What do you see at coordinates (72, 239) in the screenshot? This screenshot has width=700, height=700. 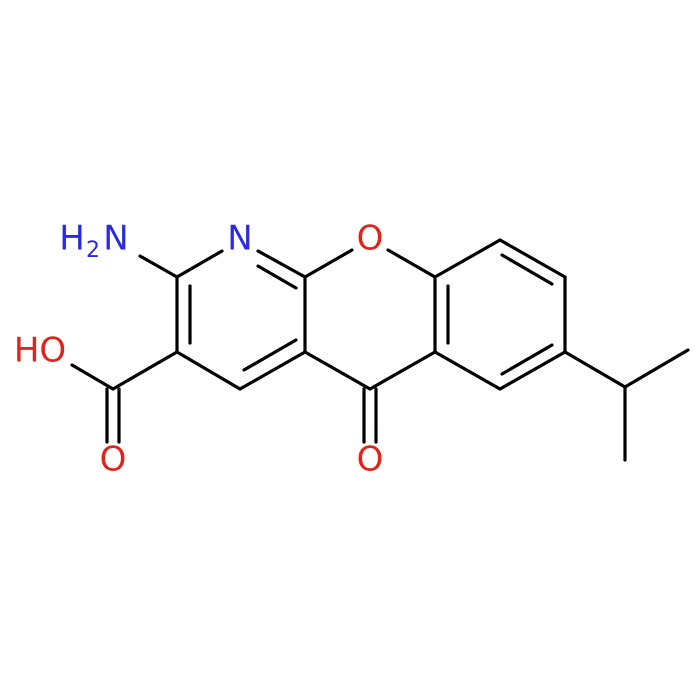 I see `atom-label: H` at bounding box center [72, 239].